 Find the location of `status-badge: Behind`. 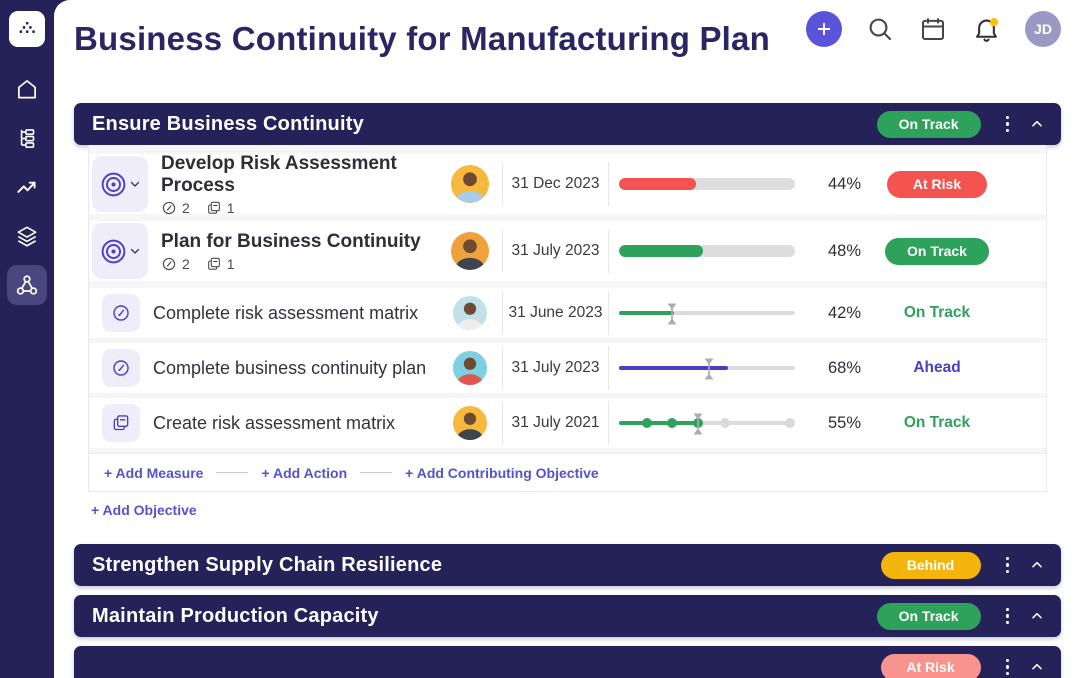

status-badge: Behind is located at coordinates (930, 565).